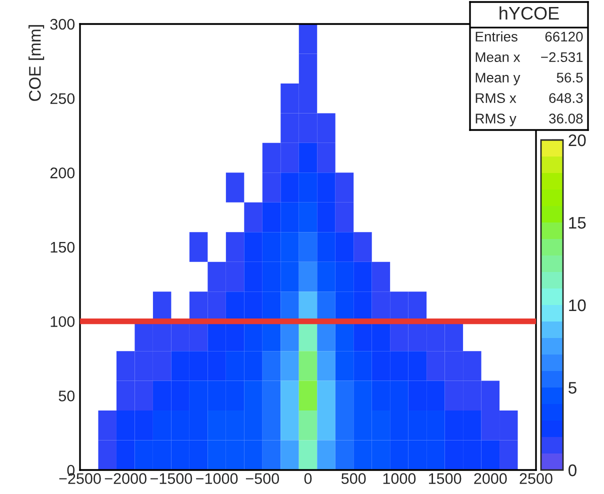 The image size is (604, 494). I want to click on y-tick-label: 200, so click(62, 173).